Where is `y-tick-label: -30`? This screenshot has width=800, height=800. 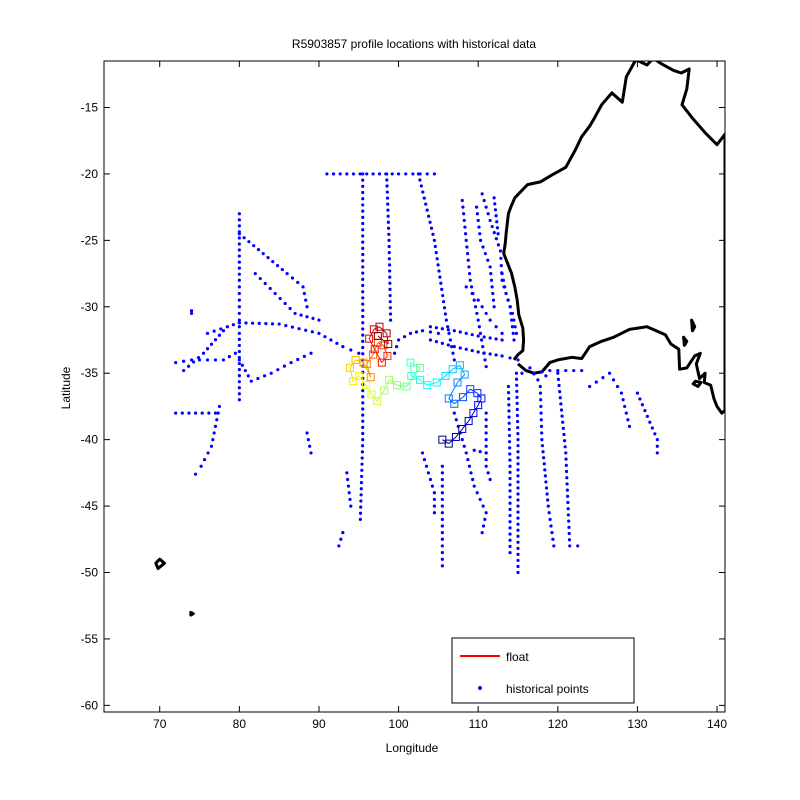
y-tick-label: -30 is located at coordinates (90, 307).